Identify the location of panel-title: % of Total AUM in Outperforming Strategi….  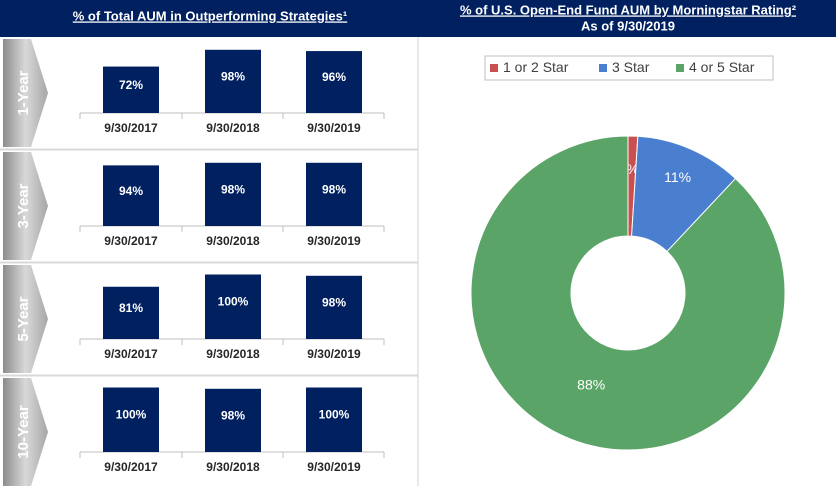
(210, 15).